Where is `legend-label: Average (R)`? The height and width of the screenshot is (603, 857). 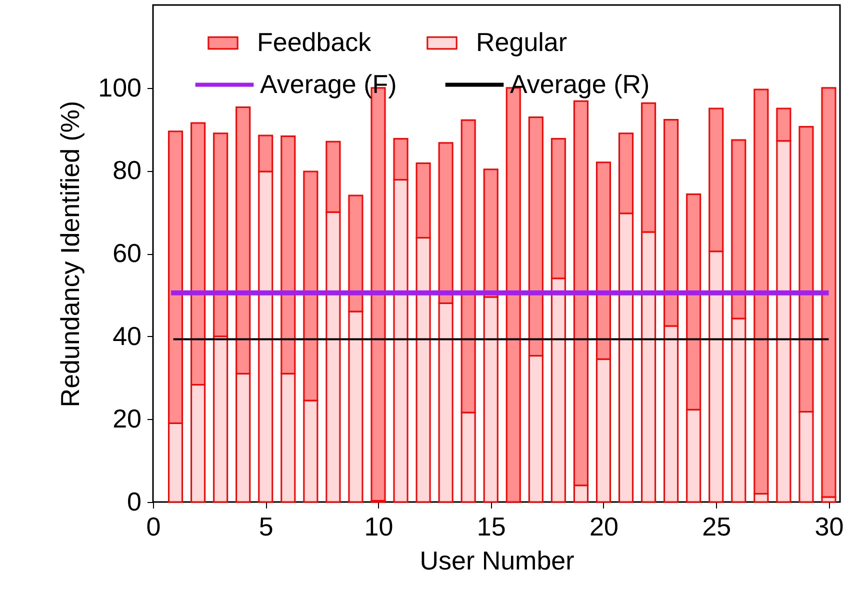
legend-label: Average (R) is located at coordinates (580, 83).